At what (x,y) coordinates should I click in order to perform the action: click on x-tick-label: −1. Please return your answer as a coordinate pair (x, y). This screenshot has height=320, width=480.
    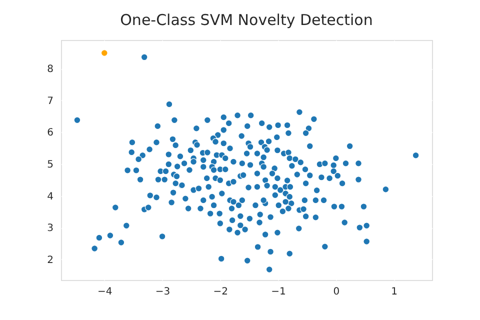
    Looking at the image, I should click on (278, 292).